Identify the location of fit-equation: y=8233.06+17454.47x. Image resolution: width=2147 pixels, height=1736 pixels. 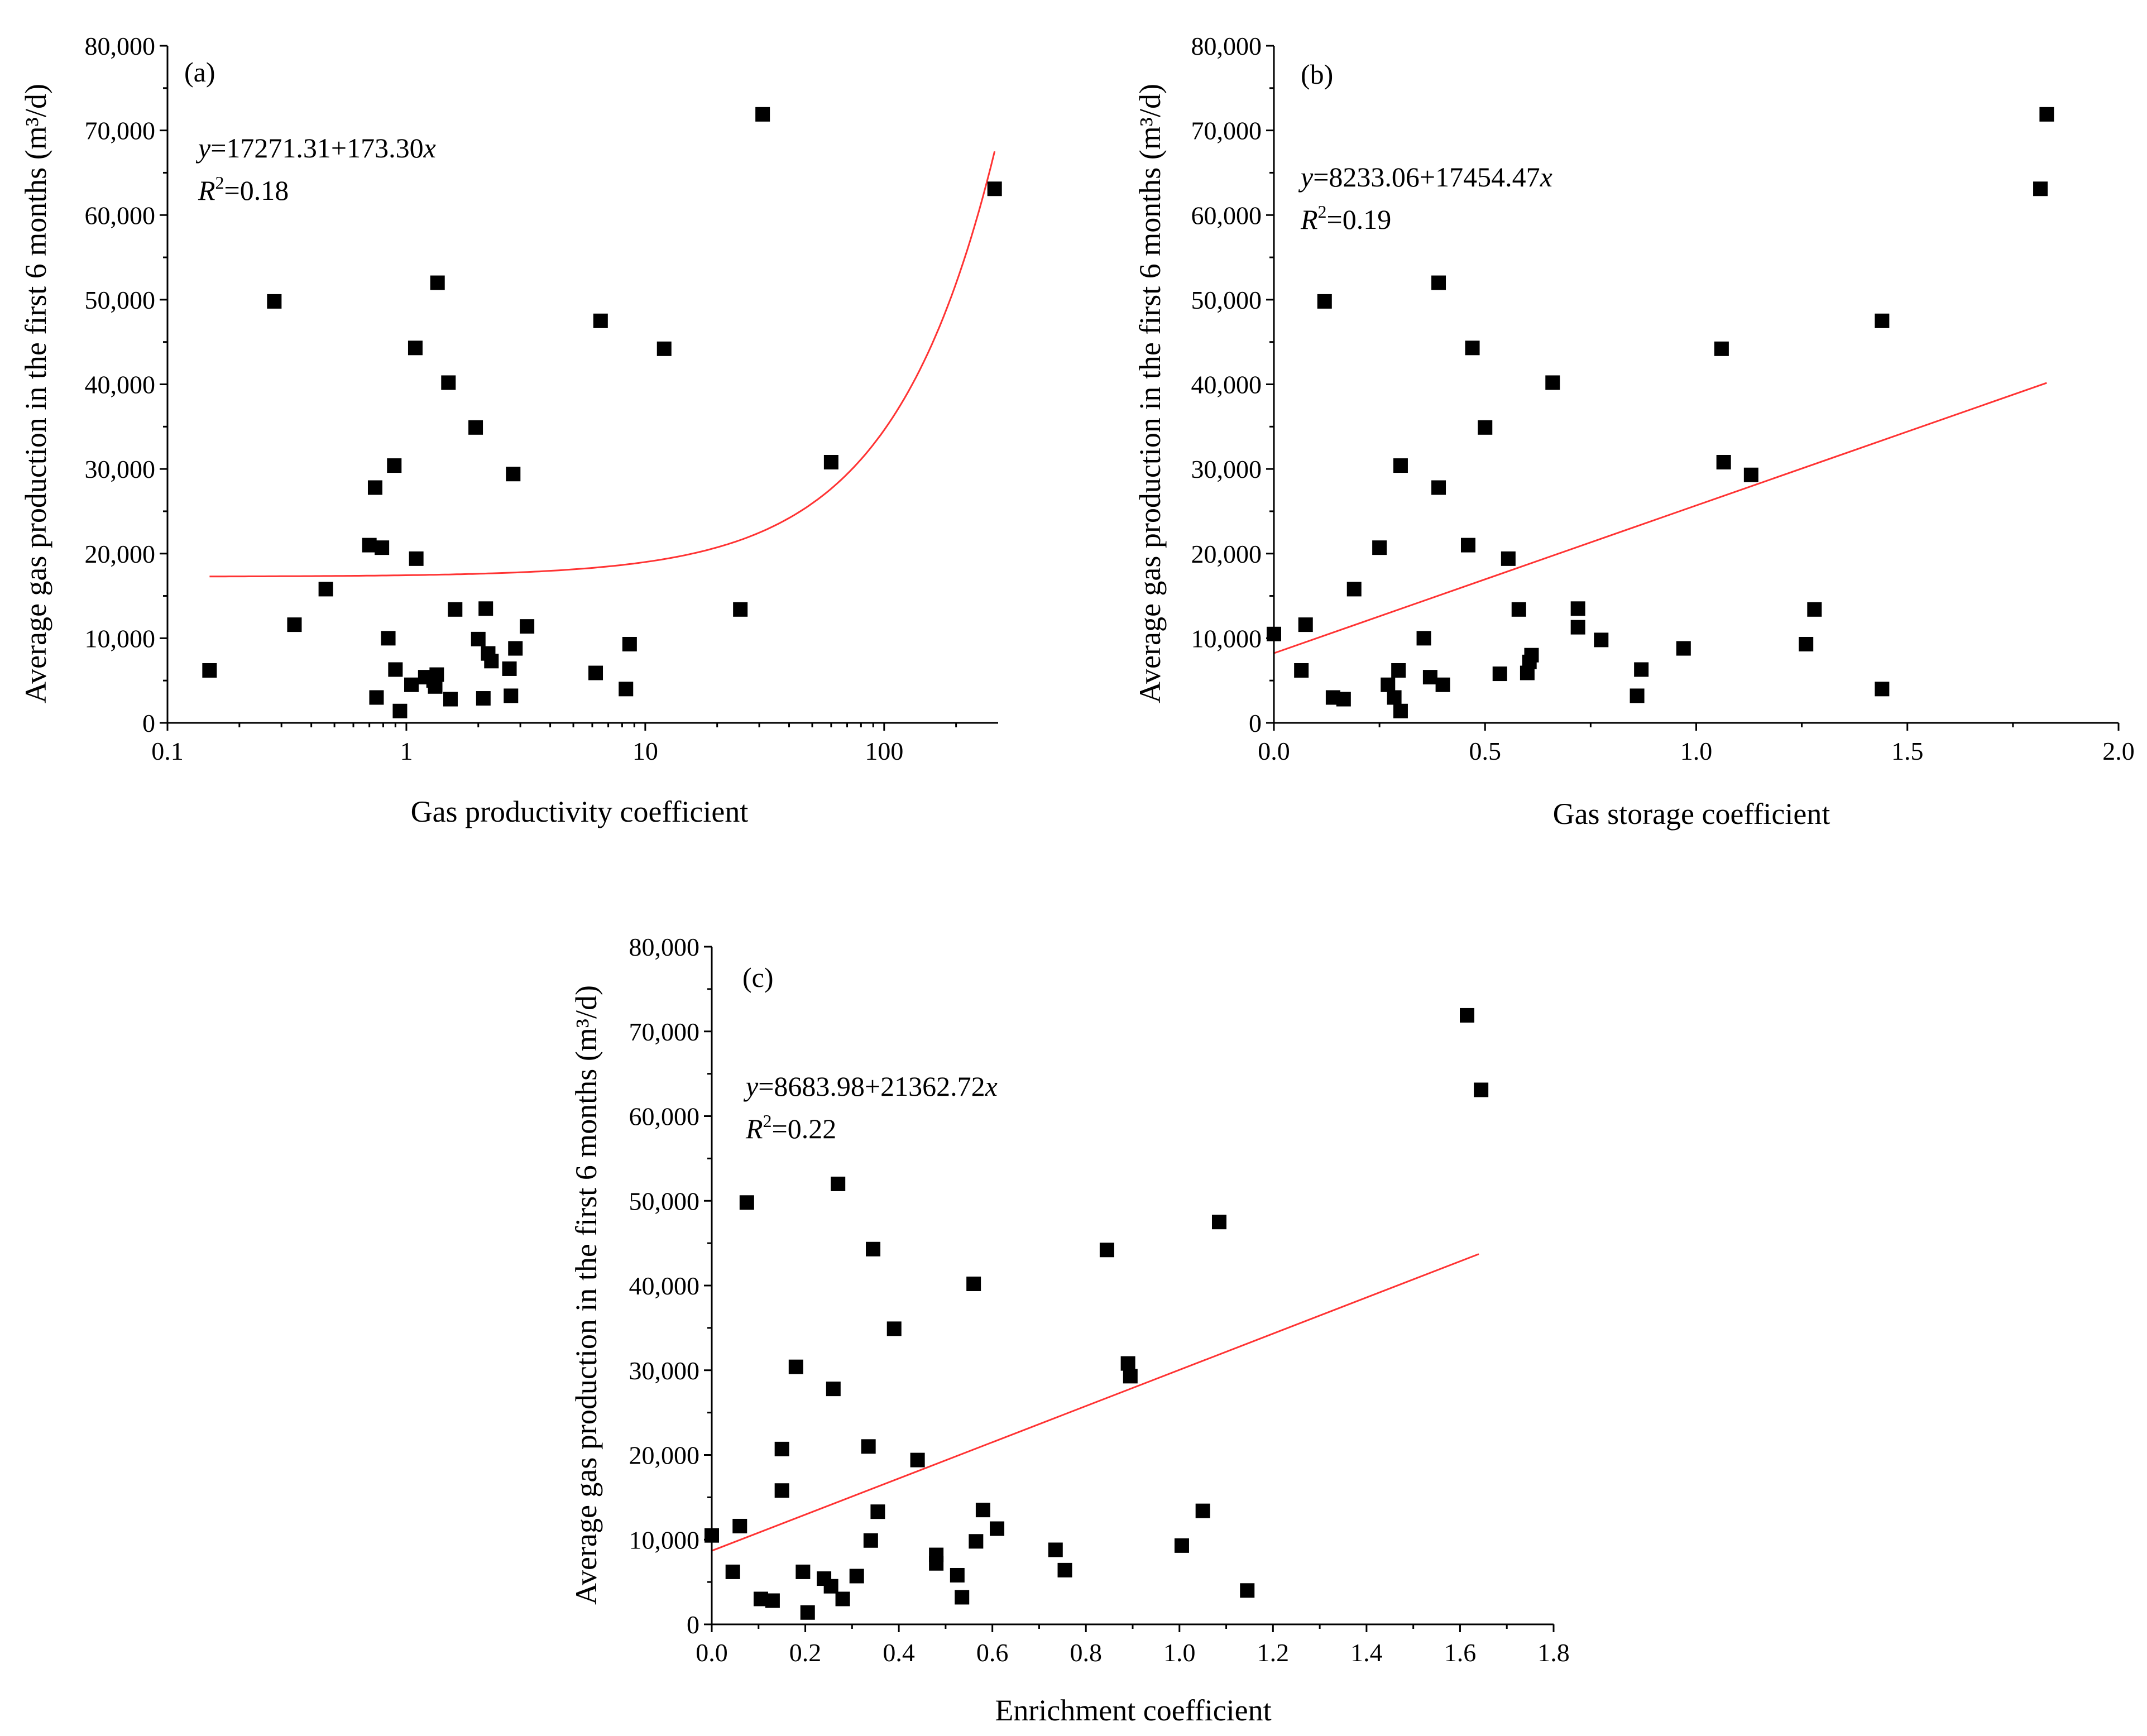
(1425, 177).